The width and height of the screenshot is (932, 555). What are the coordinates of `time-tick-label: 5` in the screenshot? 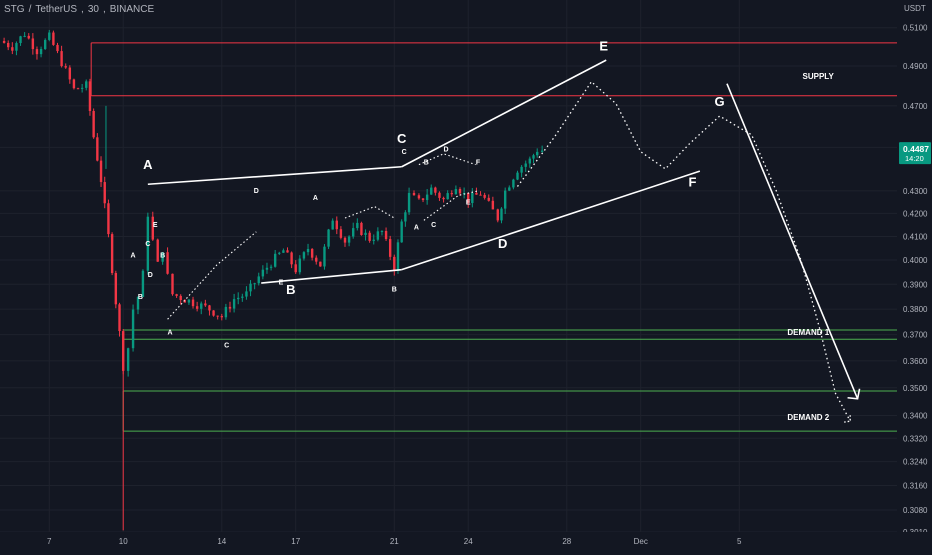 It's located at (739, 541).